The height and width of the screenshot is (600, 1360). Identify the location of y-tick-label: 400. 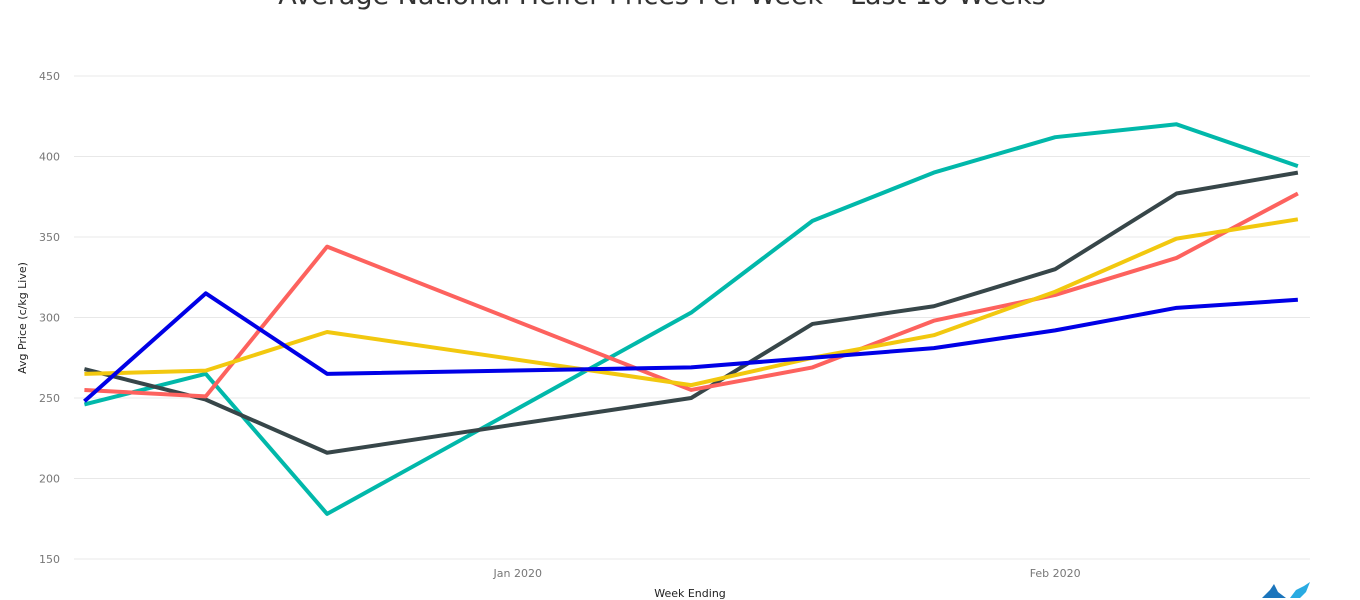
(49, 157).